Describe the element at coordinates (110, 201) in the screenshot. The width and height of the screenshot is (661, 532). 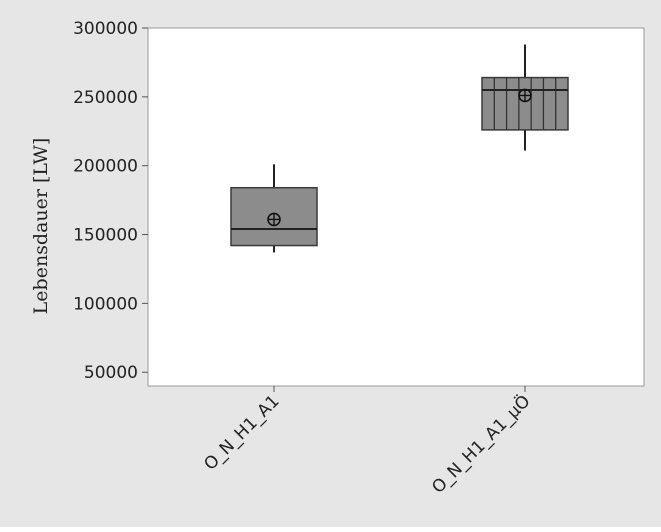
I see `y-axis: 50000 100000 150000 200000 250000 300000` at that location.